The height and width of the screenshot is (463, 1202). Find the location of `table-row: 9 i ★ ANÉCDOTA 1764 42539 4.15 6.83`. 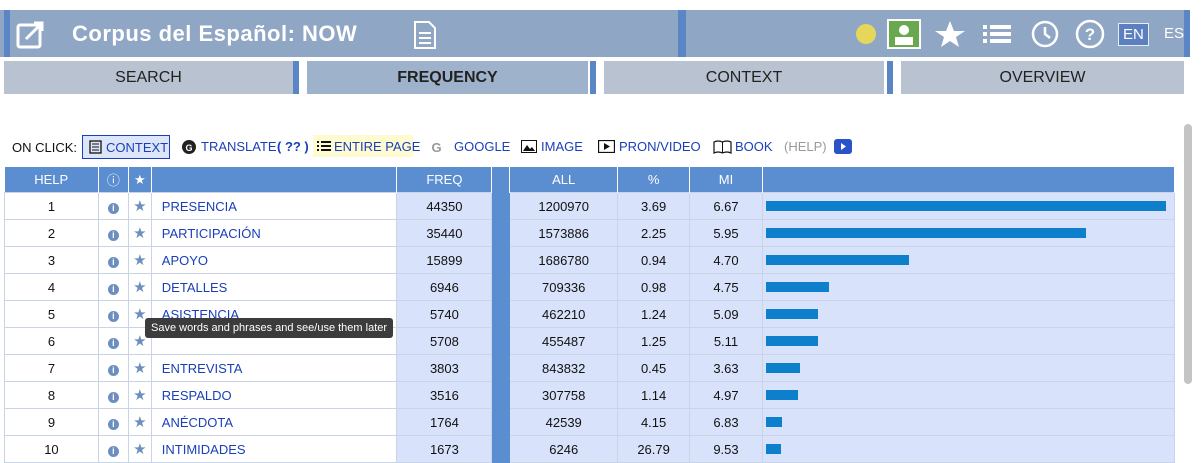

table-row: 9 i ★ ANÉCDOTA 1764 42539 4.15 6.83 is located at coordinates (590, 422).